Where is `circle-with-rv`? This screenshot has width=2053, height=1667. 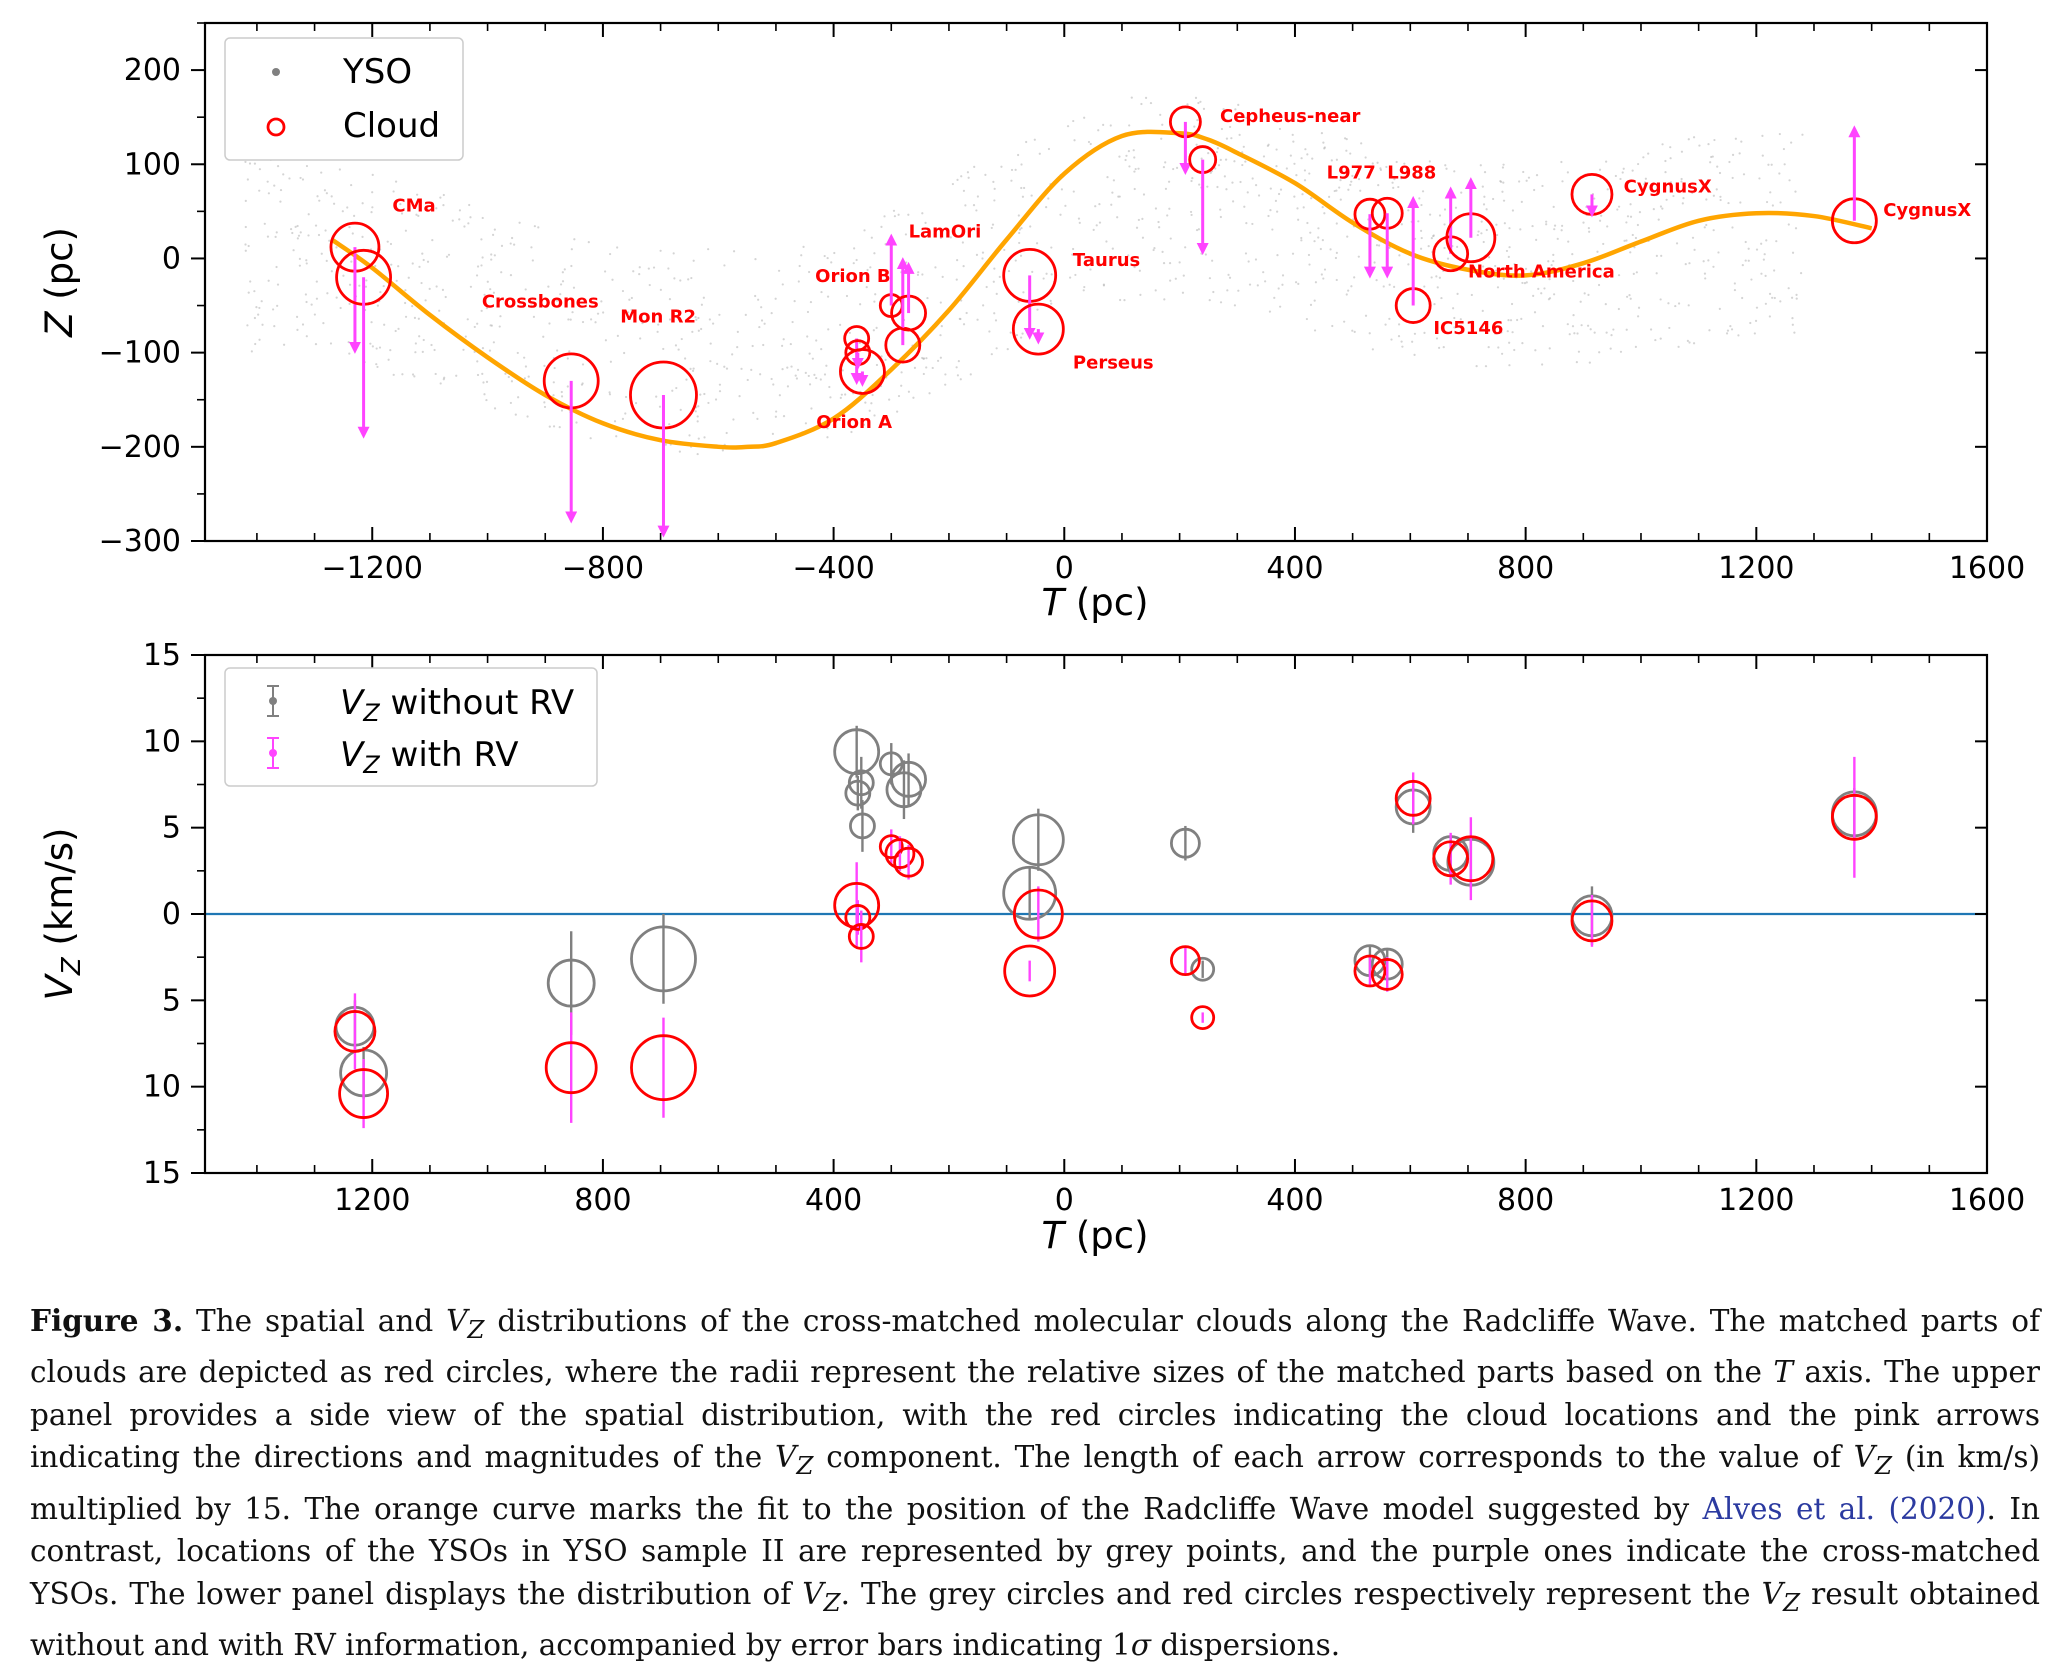 circle-with-rv is located at coordinates (1471, 859).